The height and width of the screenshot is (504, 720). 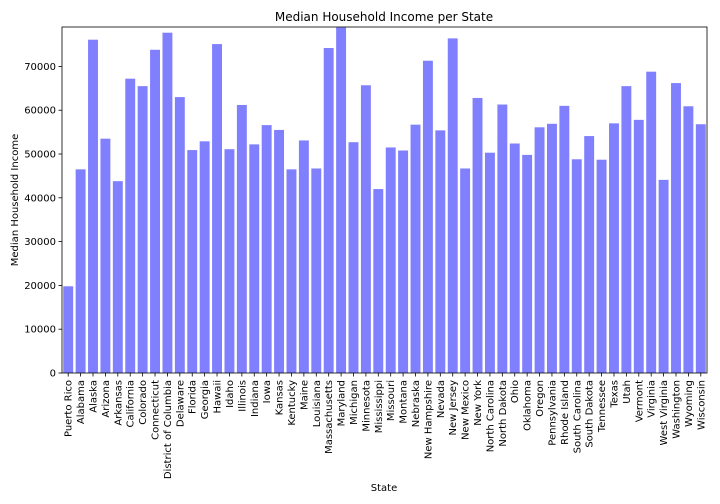 I want to click on x-tick-label-south-dakota: South Dakota, so click(x=590, y=414).